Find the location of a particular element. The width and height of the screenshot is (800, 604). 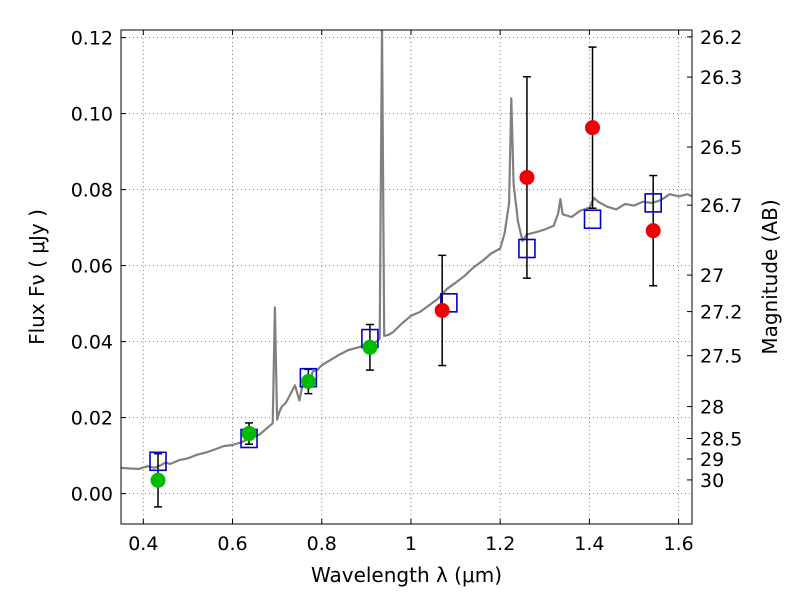

x-tick-label: 0.4 is located at coordinates (143, 544).